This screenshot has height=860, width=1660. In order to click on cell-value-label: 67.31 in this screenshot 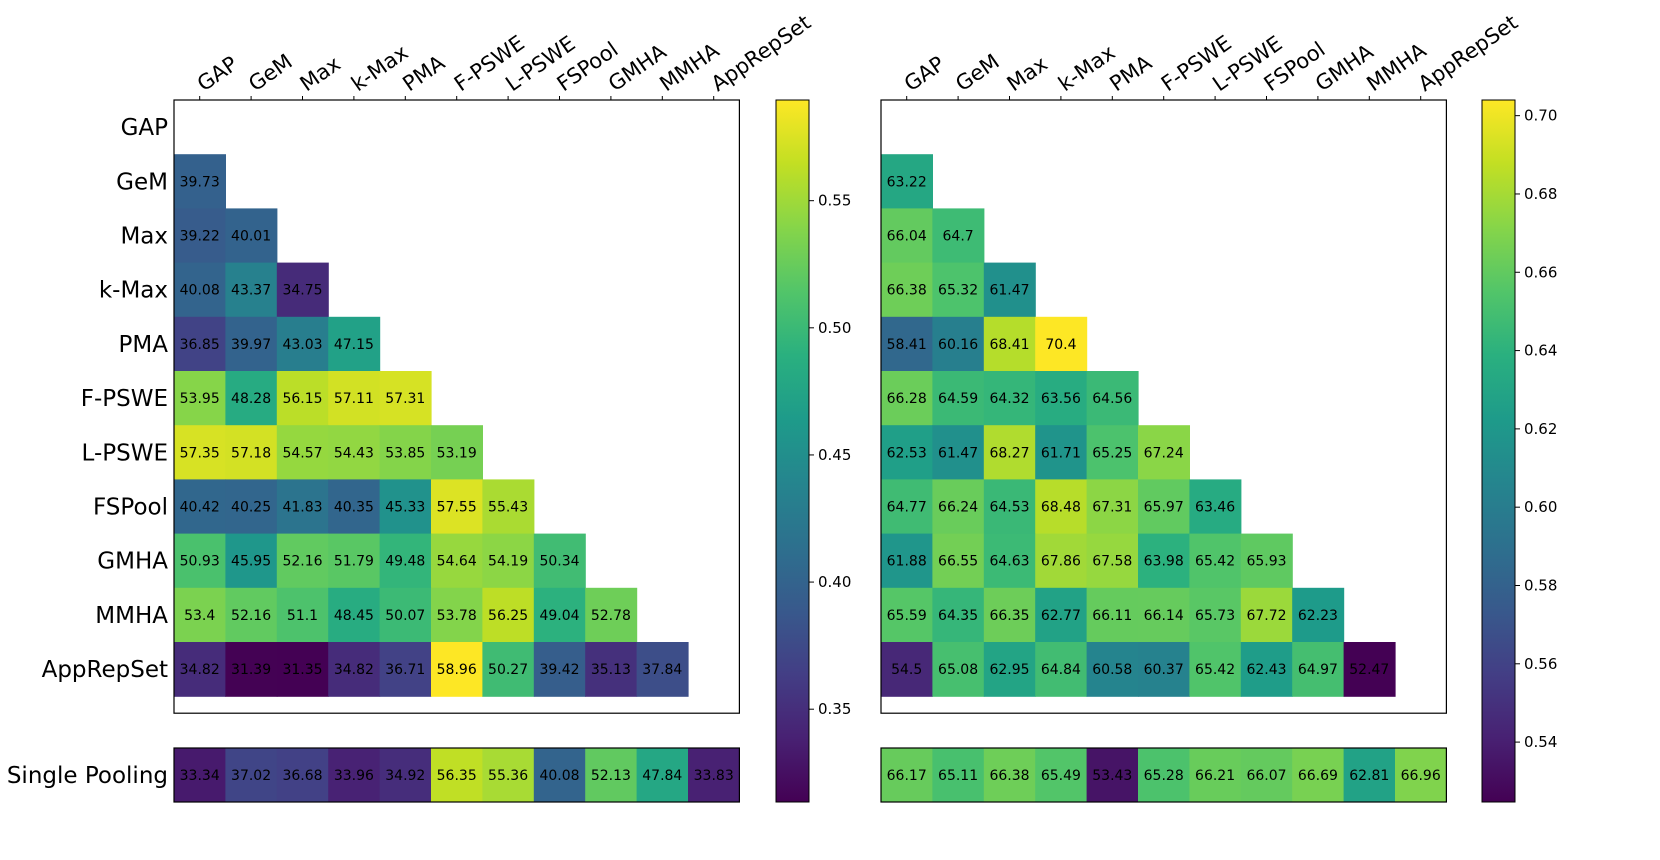, I will do `click(1112, 508)`.